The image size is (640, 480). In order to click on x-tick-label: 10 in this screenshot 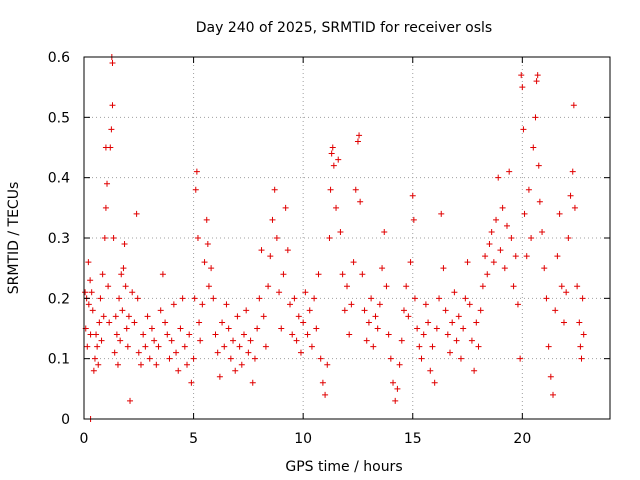, I will do `click(303, 439)`.